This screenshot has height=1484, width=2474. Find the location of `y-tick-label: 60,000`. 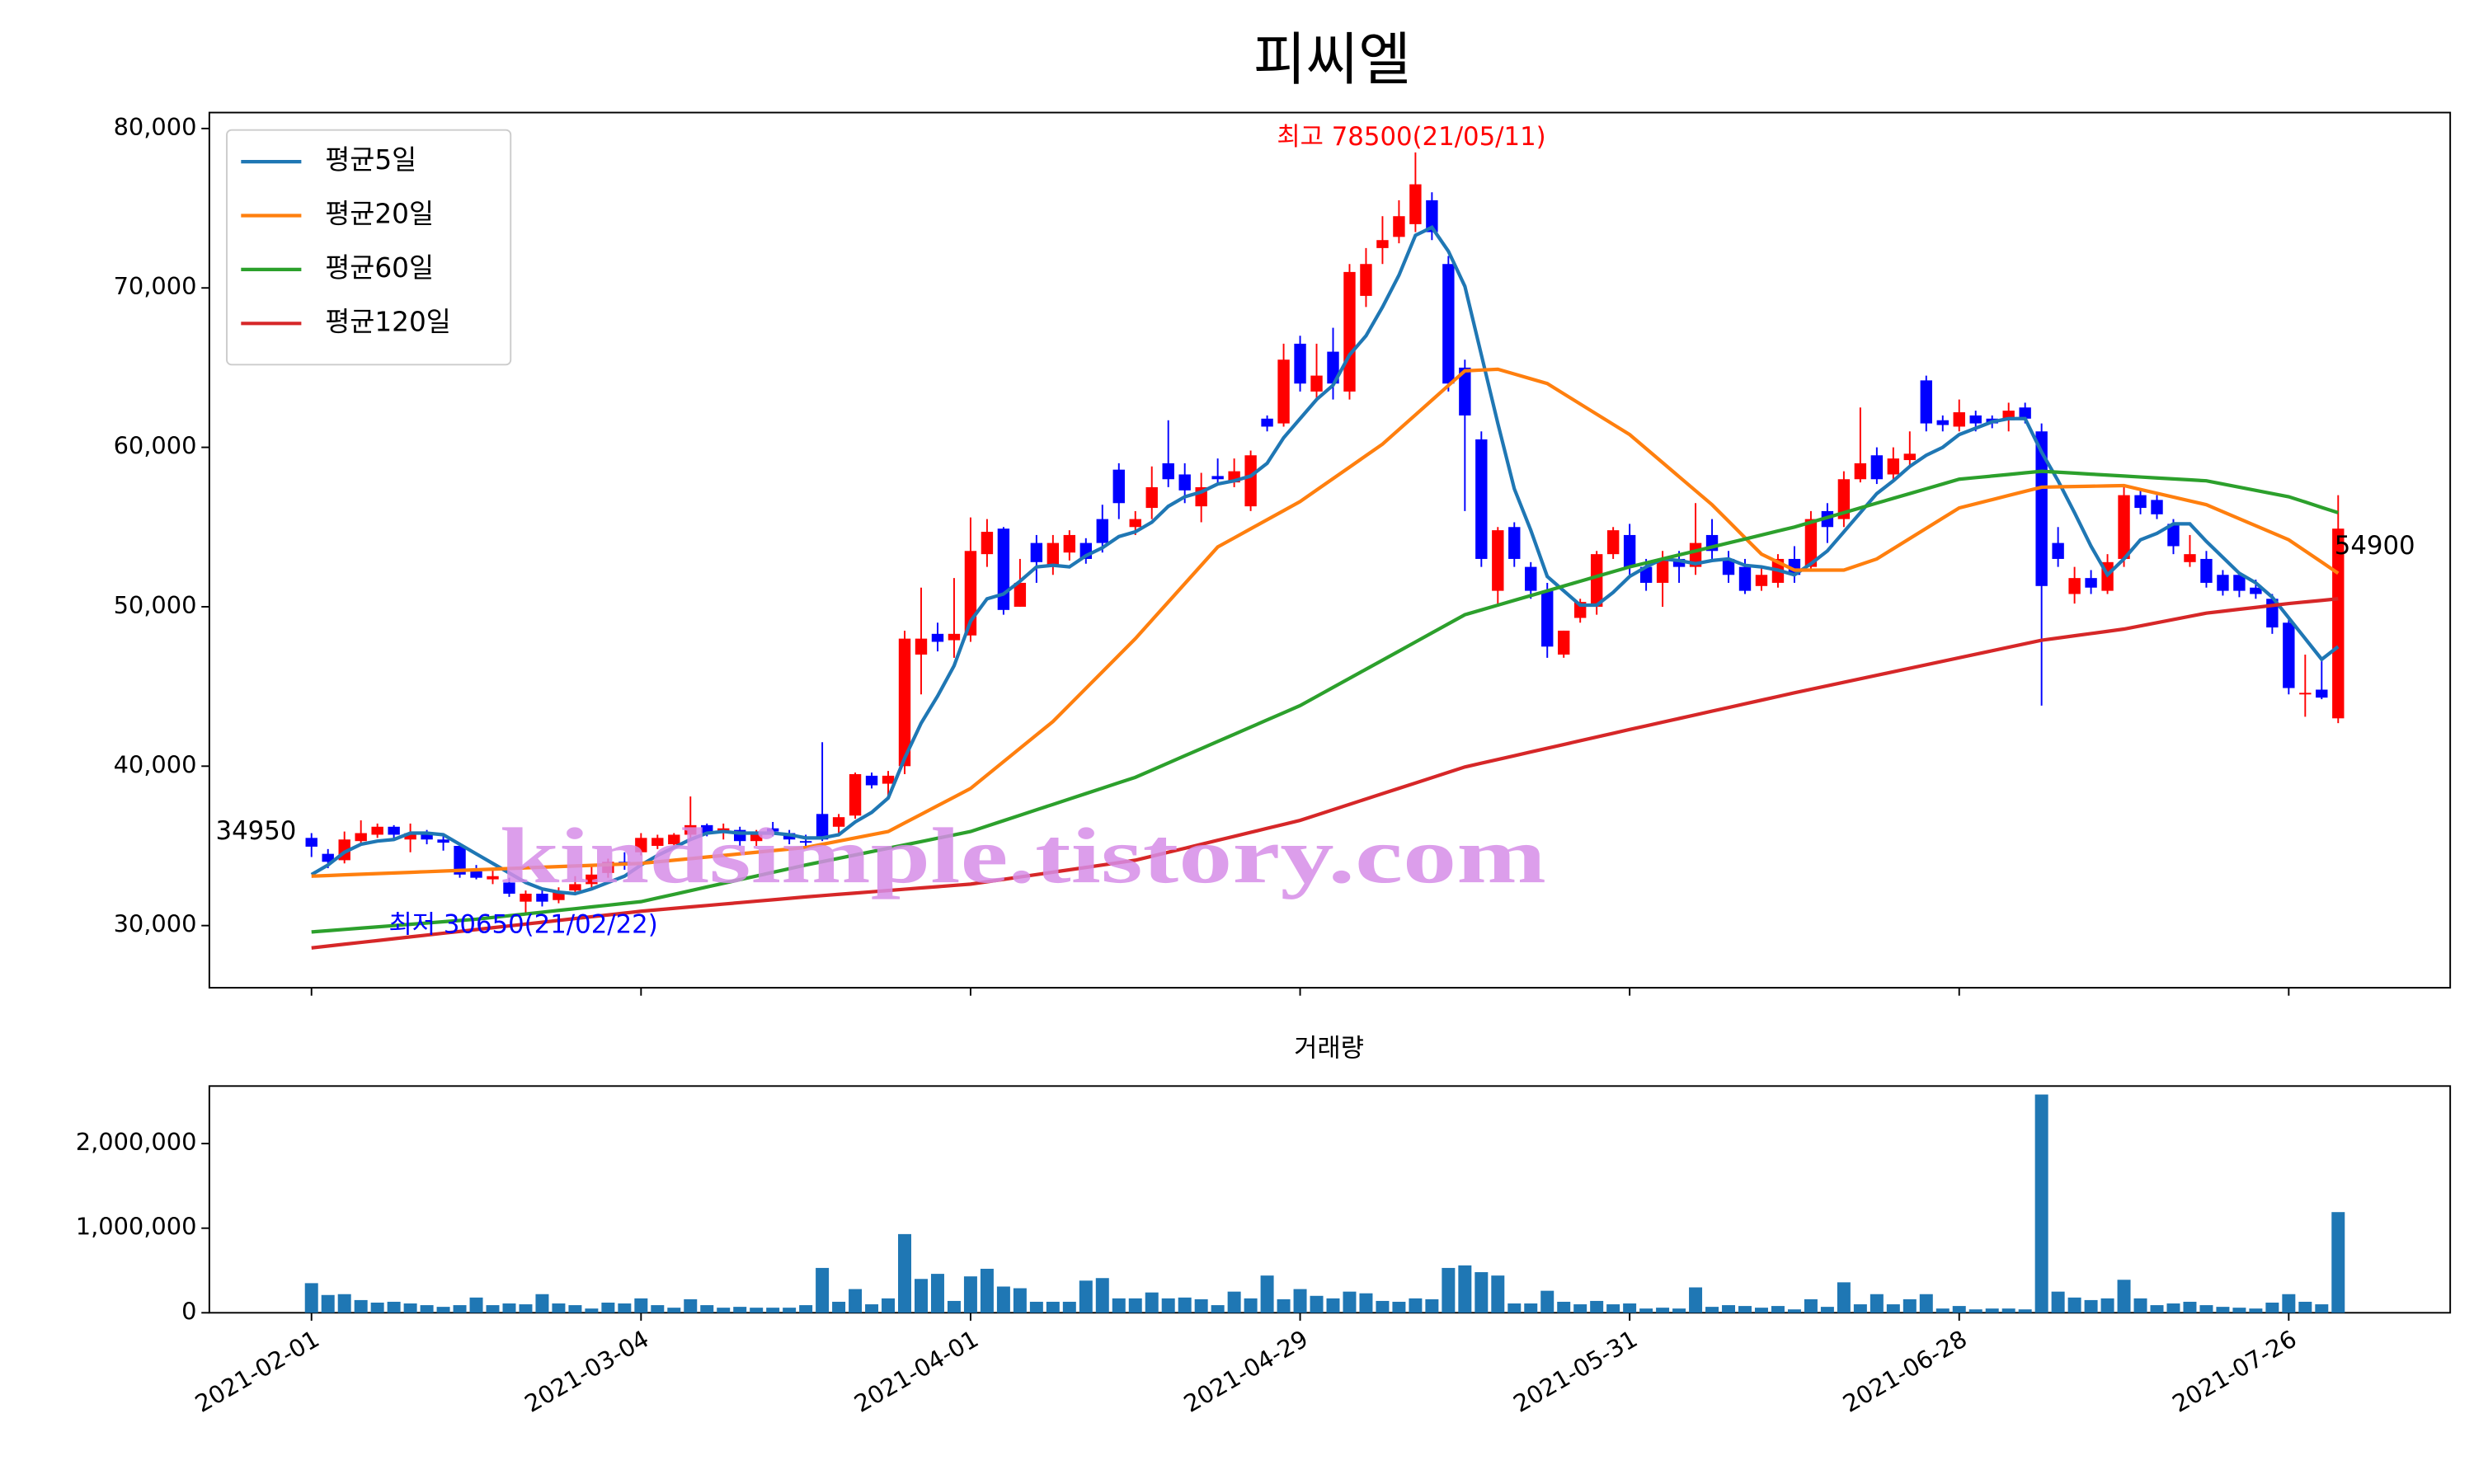

y-tick-label: 60,000 is located at coordinates (155, 446).